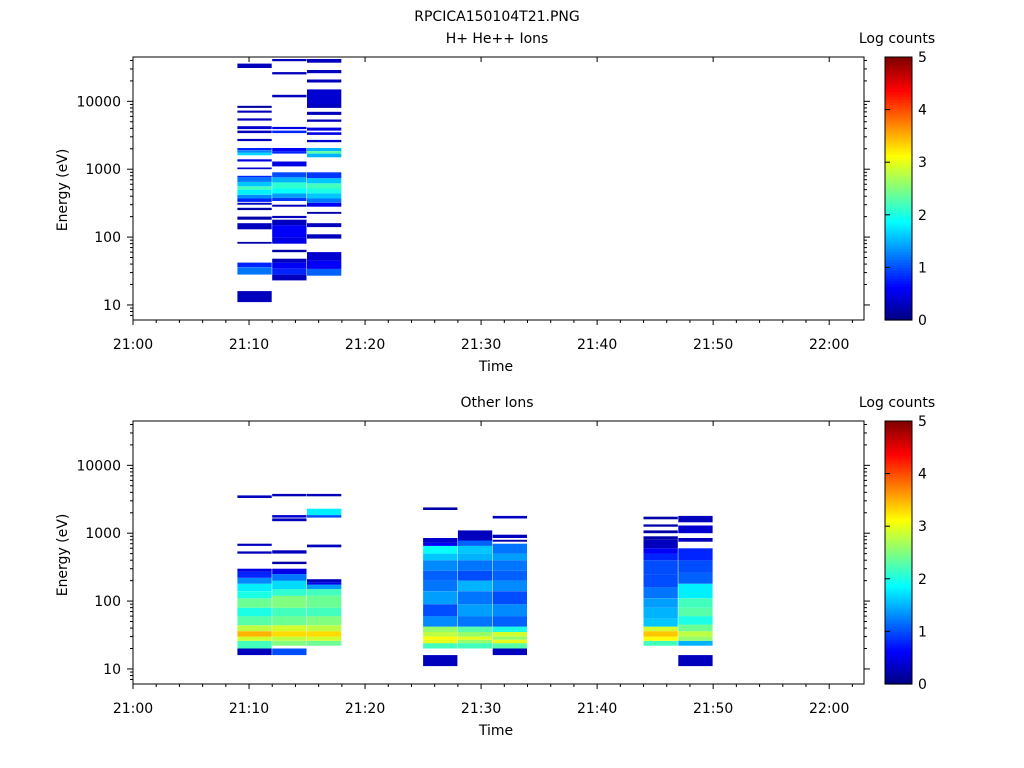  I want to click on colorbar-tick-label: 1, so click(922, 268).